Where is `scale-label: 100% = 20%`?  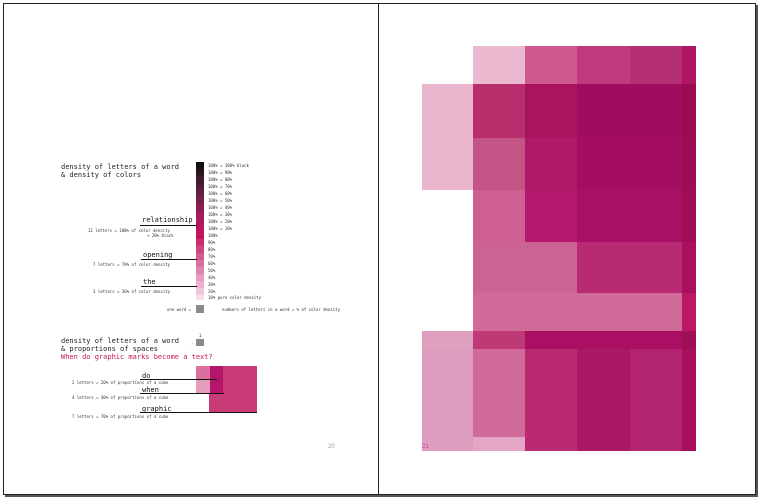 scale-label: 100% = 20% is located at coordinates (220, 221).